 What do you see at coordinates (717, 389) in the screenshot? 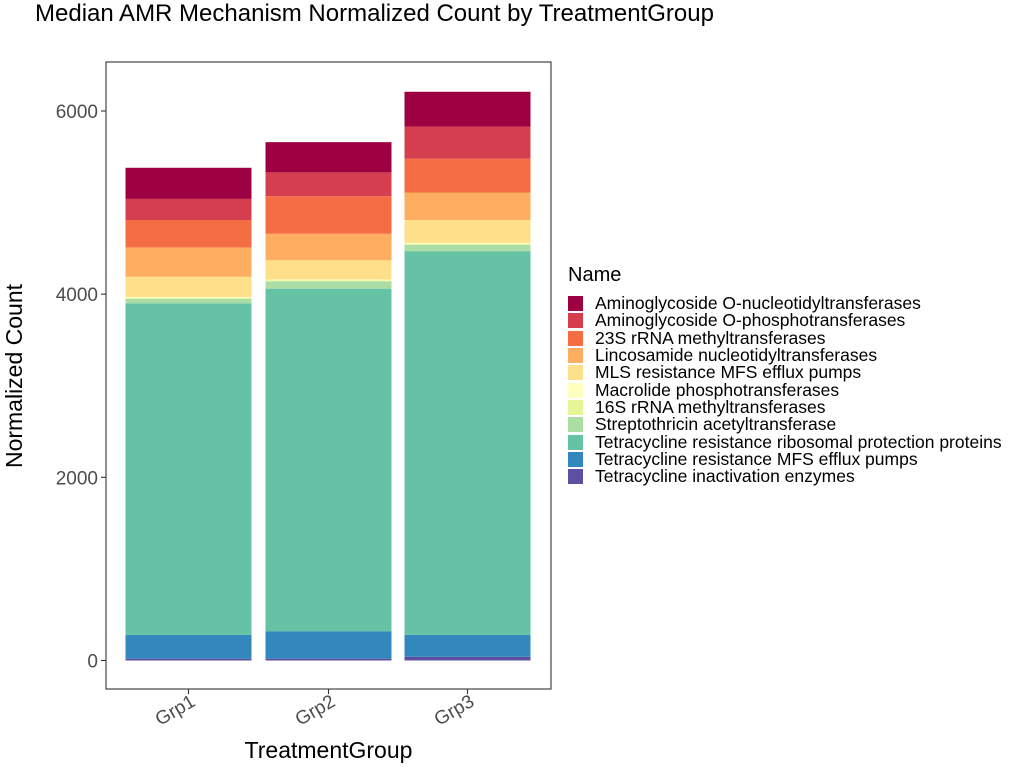
I see `legend-label: Macrolide phosphotransferases` at bounding box center [717, 389].